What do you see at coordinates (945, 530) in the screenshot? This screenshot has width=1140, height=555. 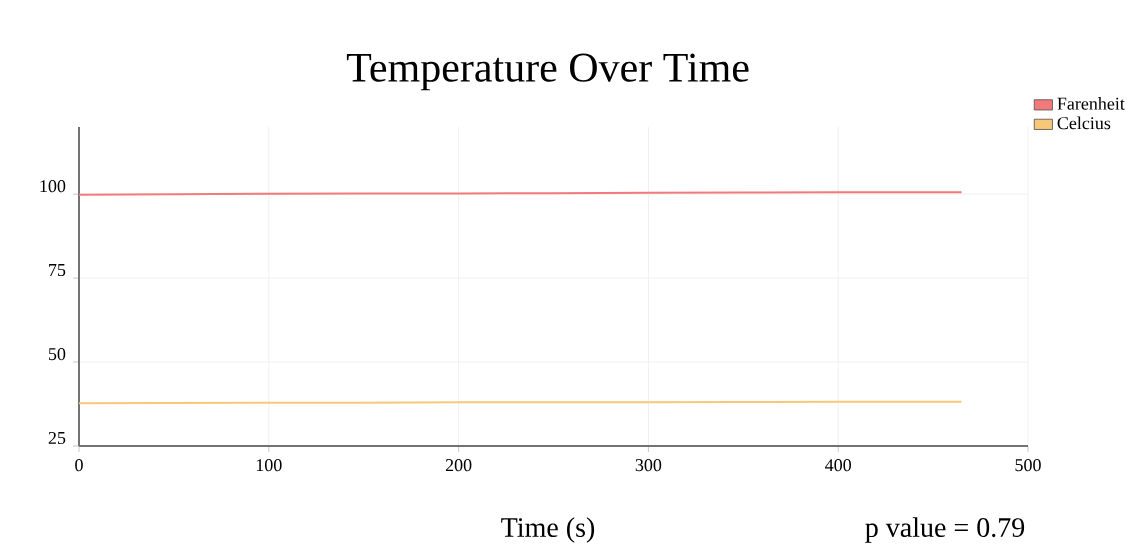 I see `text: p value = 0.79` at bounding box center [945, 530].